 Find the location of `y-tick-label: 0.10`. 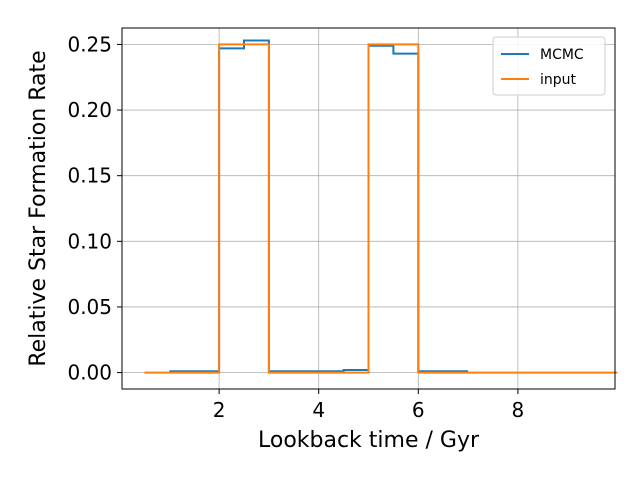

y-tick-label: 0.10 is located at coordinates (89, 241).